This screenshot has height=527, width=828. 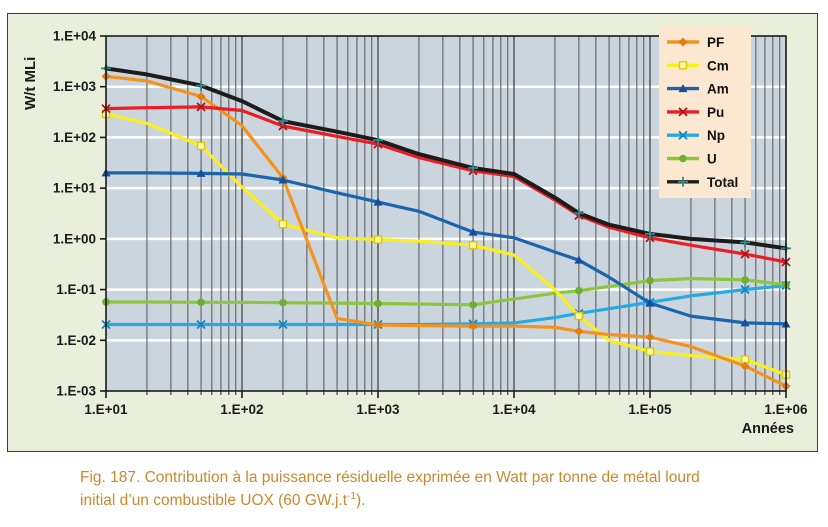 I want to click on legend-label-Pu: Pu, so click(x=715, y=112).